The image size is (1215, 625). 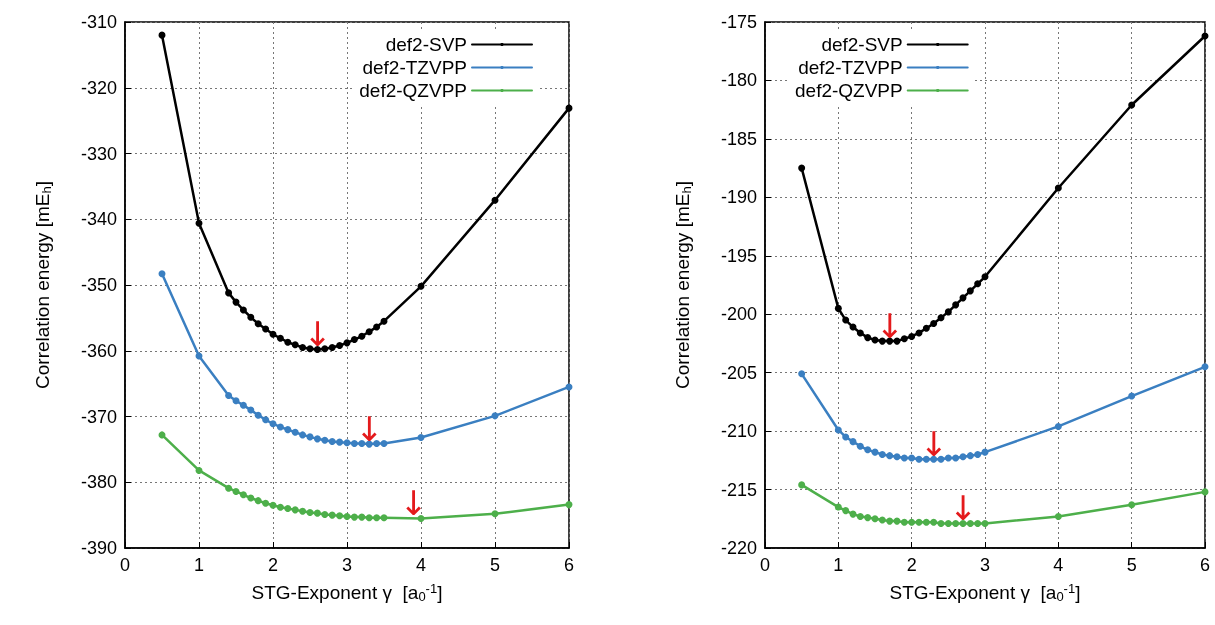 What do you see at coordinates (98, 219) in the screenshot?
I see `y-tick-label: -340` at bounding box center [98, 219].